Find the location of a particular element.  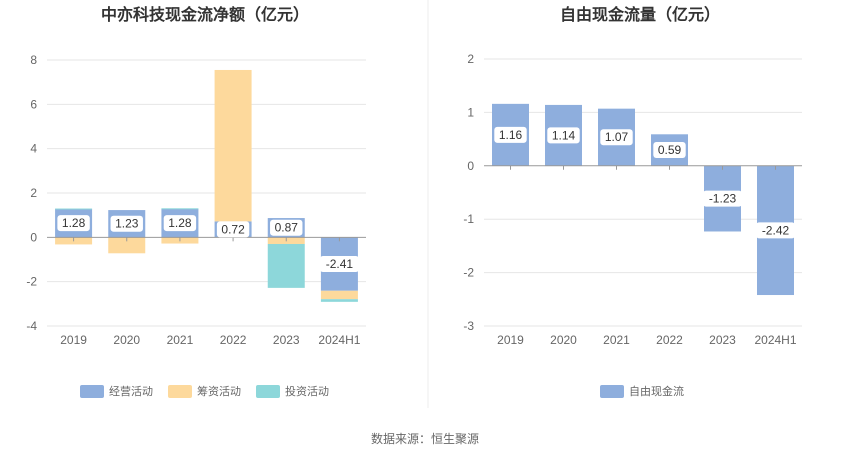

right-chart-zero-line is located at coordinates (643, 167).